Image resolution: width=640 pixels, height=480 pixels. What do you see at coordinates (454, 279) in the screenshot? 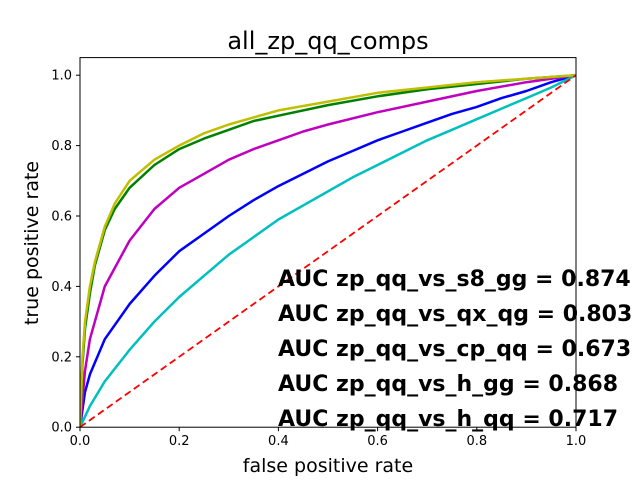
I see `auc-annotation: AUC zp_qq_vs_s8_gg = 0.874` at bounding box center [454, 279].